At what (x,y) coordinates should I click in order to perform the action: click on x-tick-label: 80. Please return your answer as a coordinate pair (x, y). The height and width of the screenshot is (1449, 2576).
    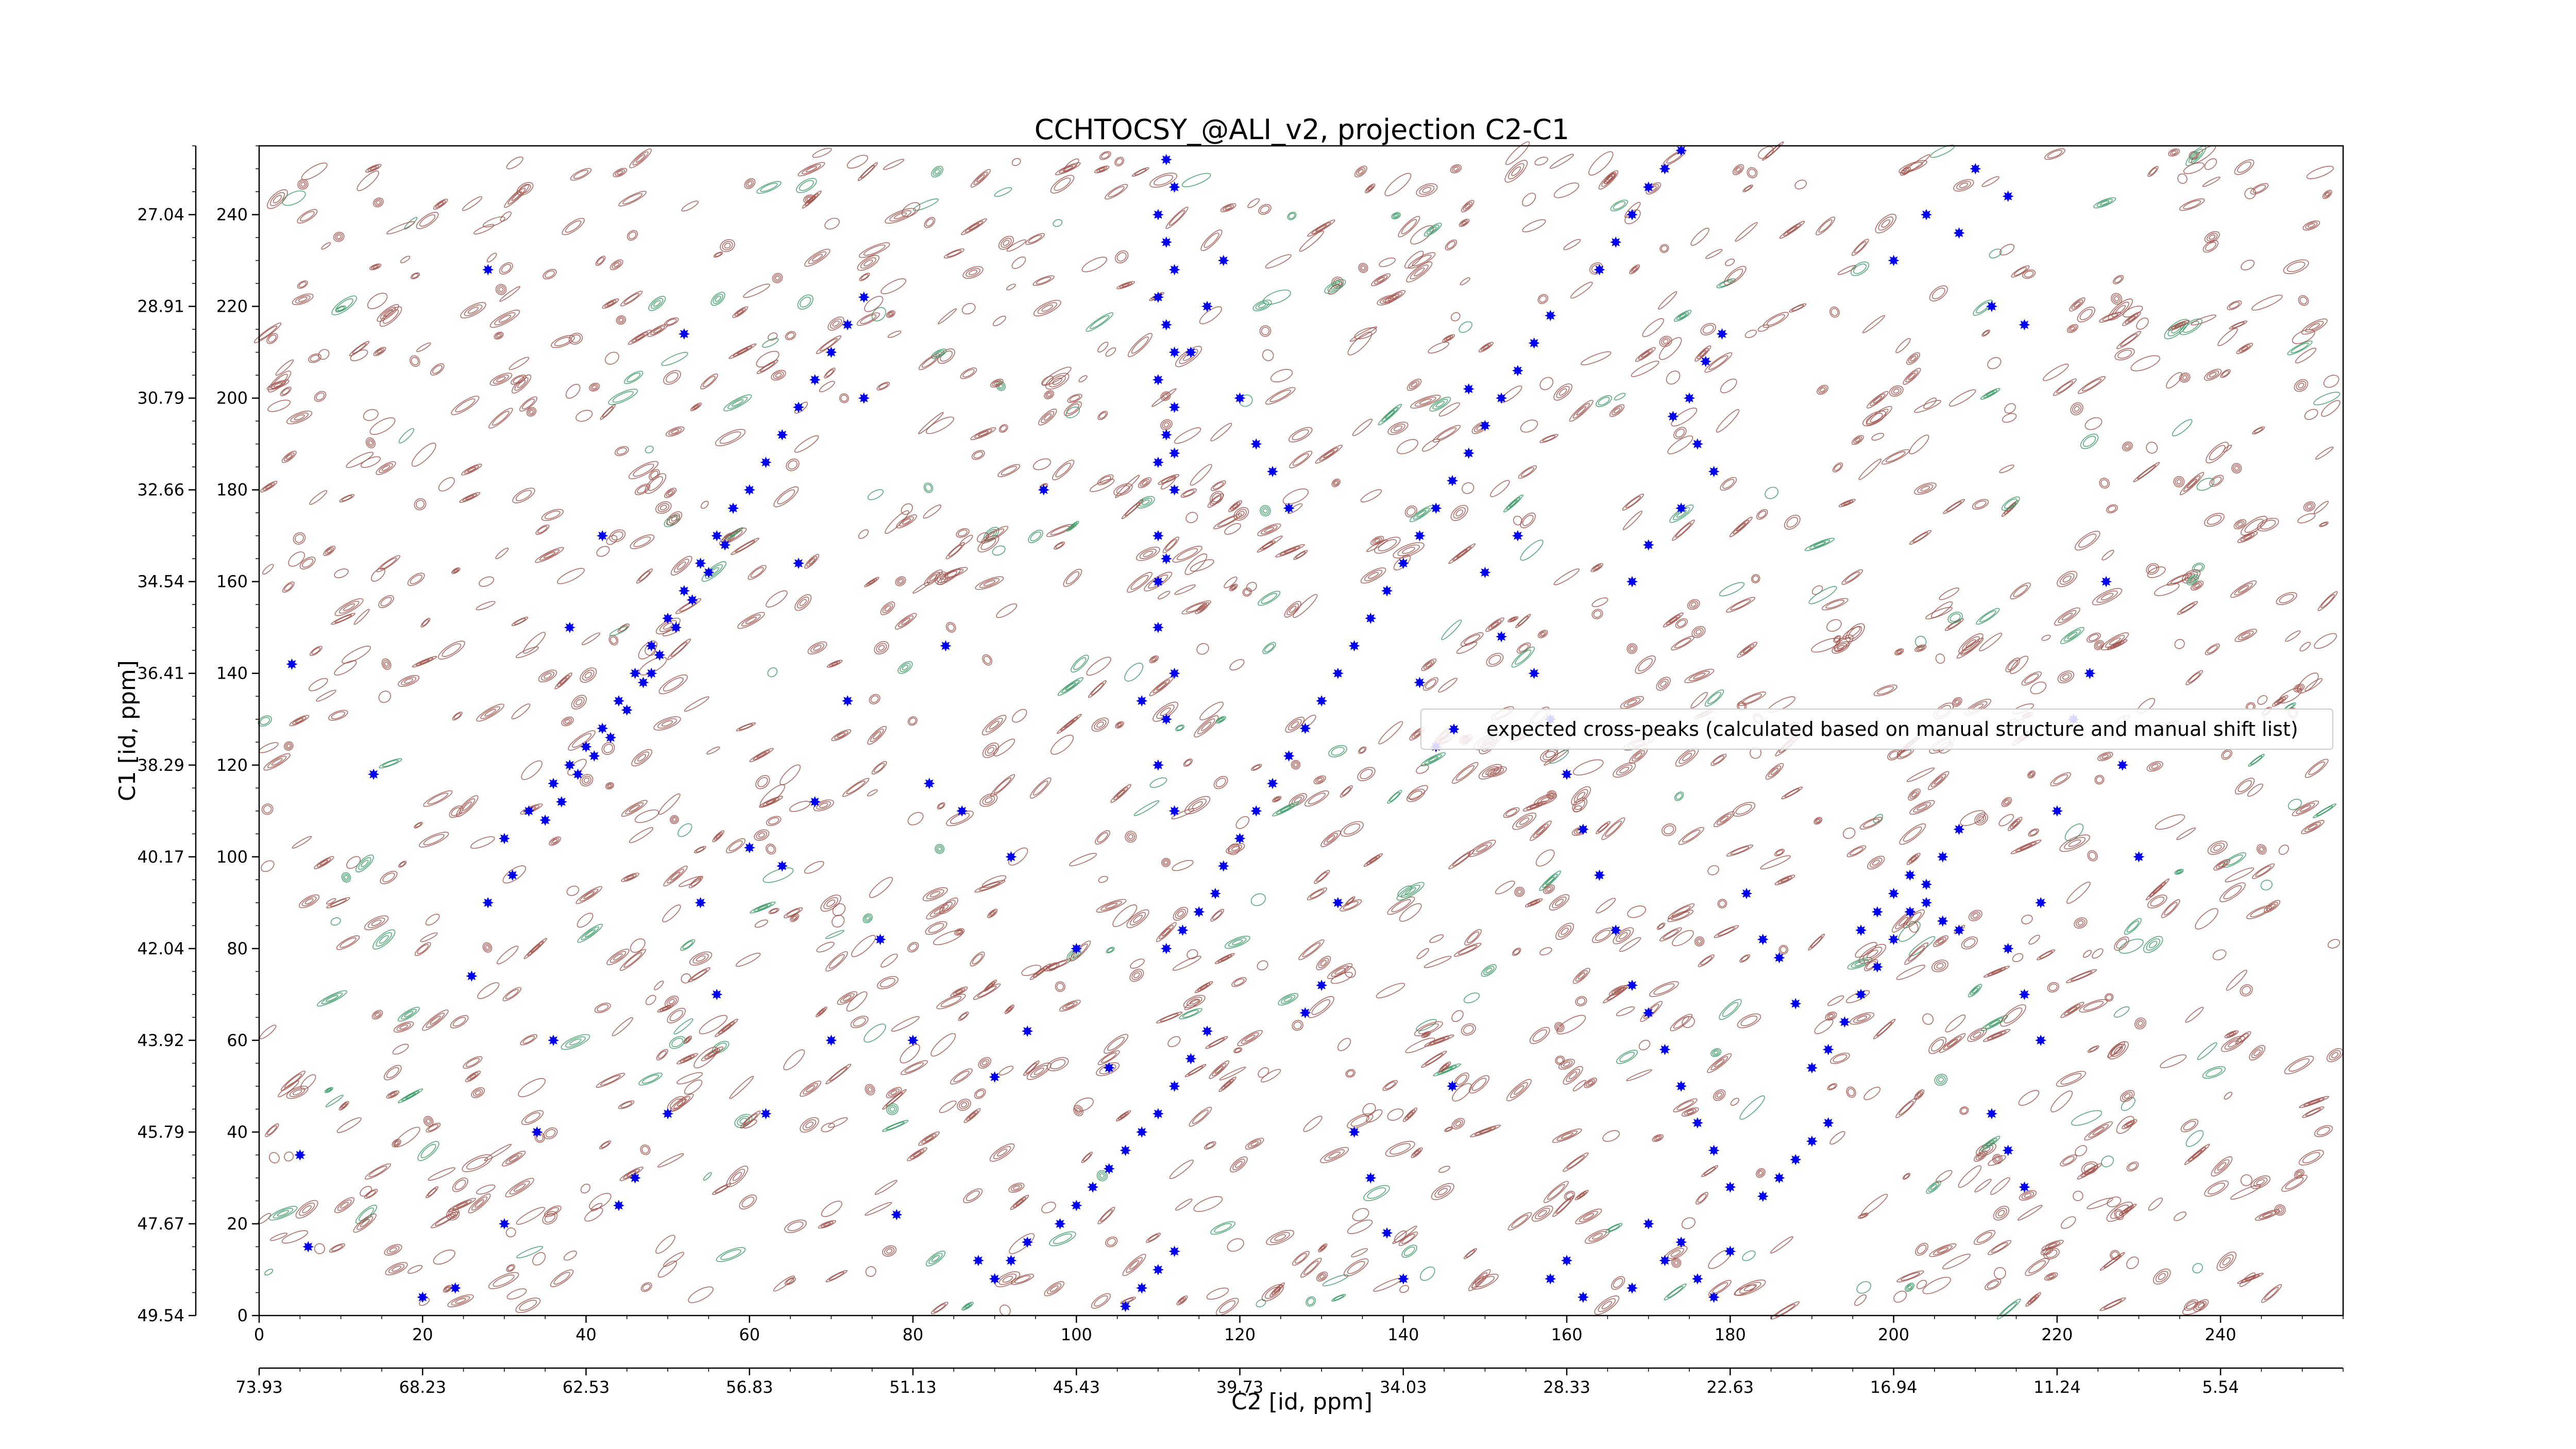
    Looking at the image, I should click on (913, 1334).